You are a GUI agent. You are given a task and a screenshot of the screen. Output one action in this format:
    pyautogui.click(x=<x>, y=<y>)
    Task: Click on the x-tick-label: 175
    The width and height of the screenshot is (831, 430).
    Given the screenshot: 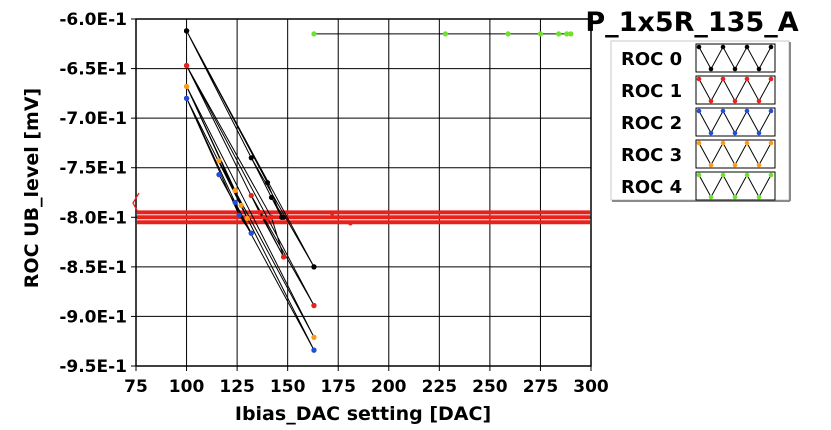 What is the action you would take?
    pyautogui.click(x=338, y=387)
    